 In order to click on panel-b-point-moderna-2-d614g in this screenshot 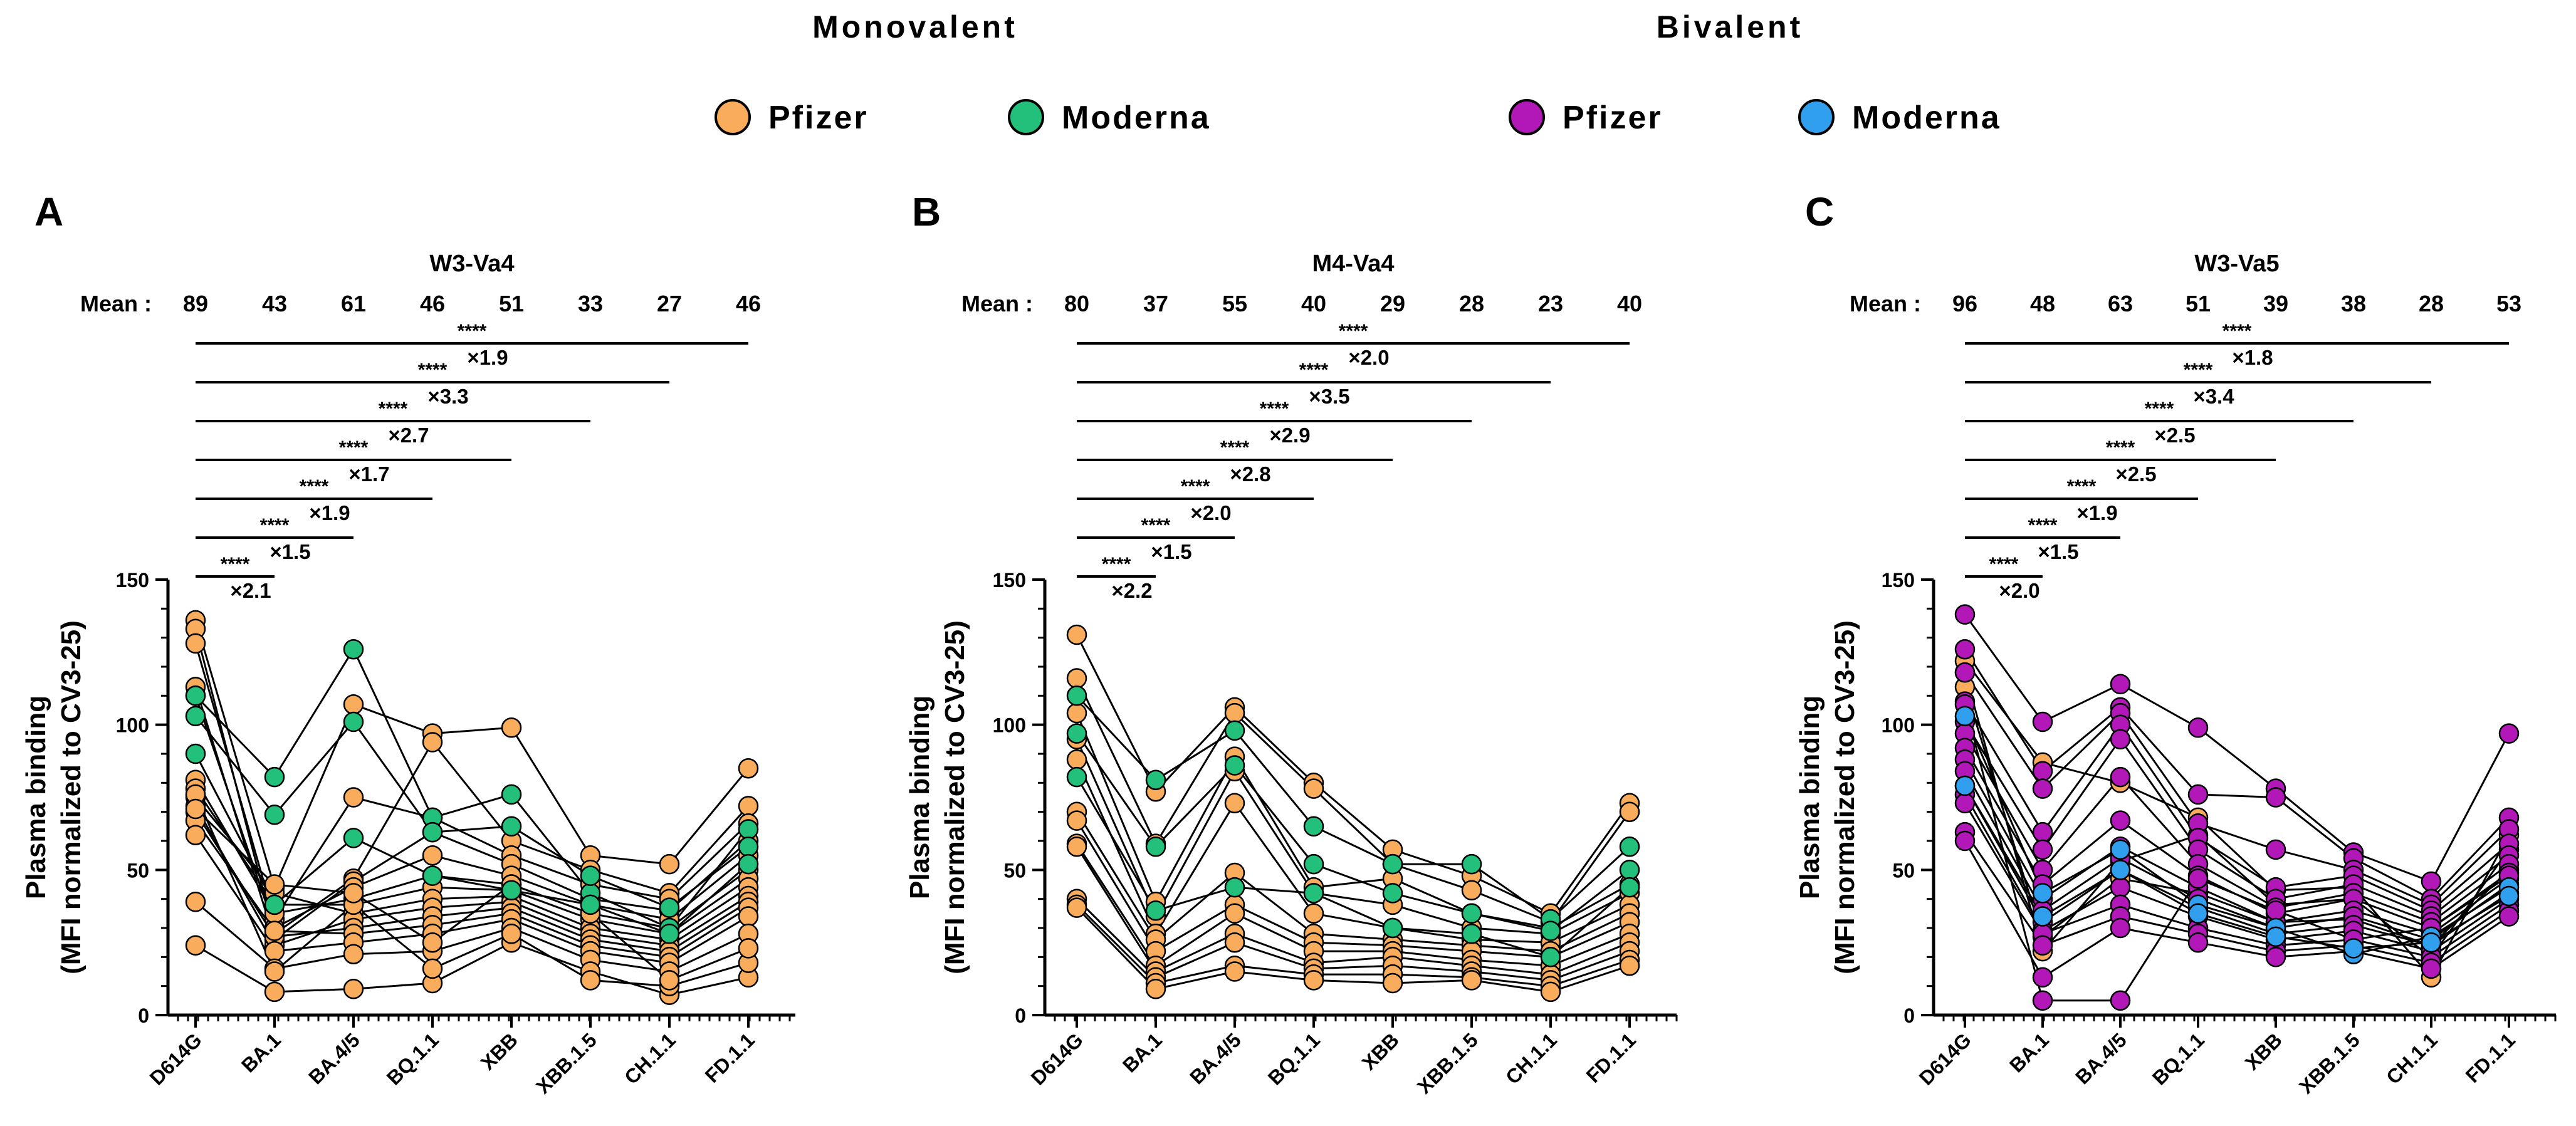, I will do `click(1076, 733)`.